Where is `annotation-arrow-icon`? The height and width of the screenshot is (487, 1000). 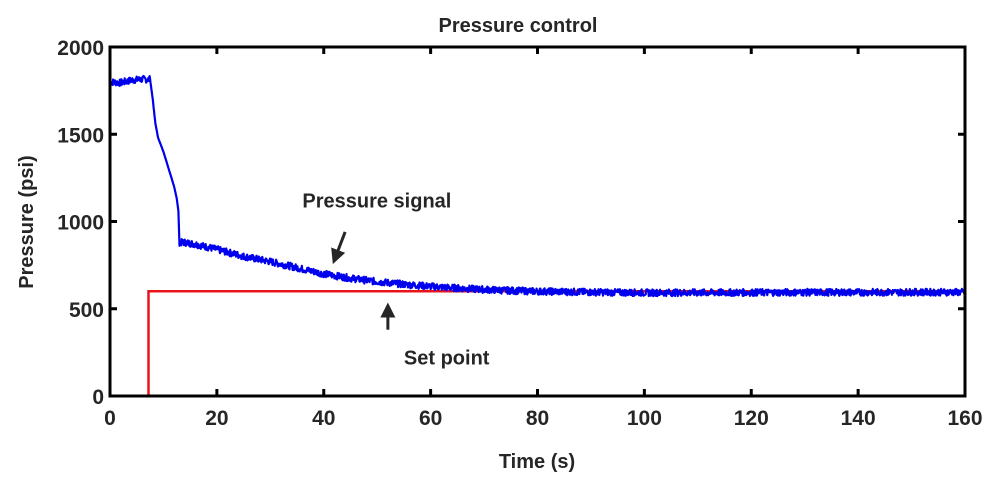 annotation-arrow-icon is located at coordinates (339, 248).